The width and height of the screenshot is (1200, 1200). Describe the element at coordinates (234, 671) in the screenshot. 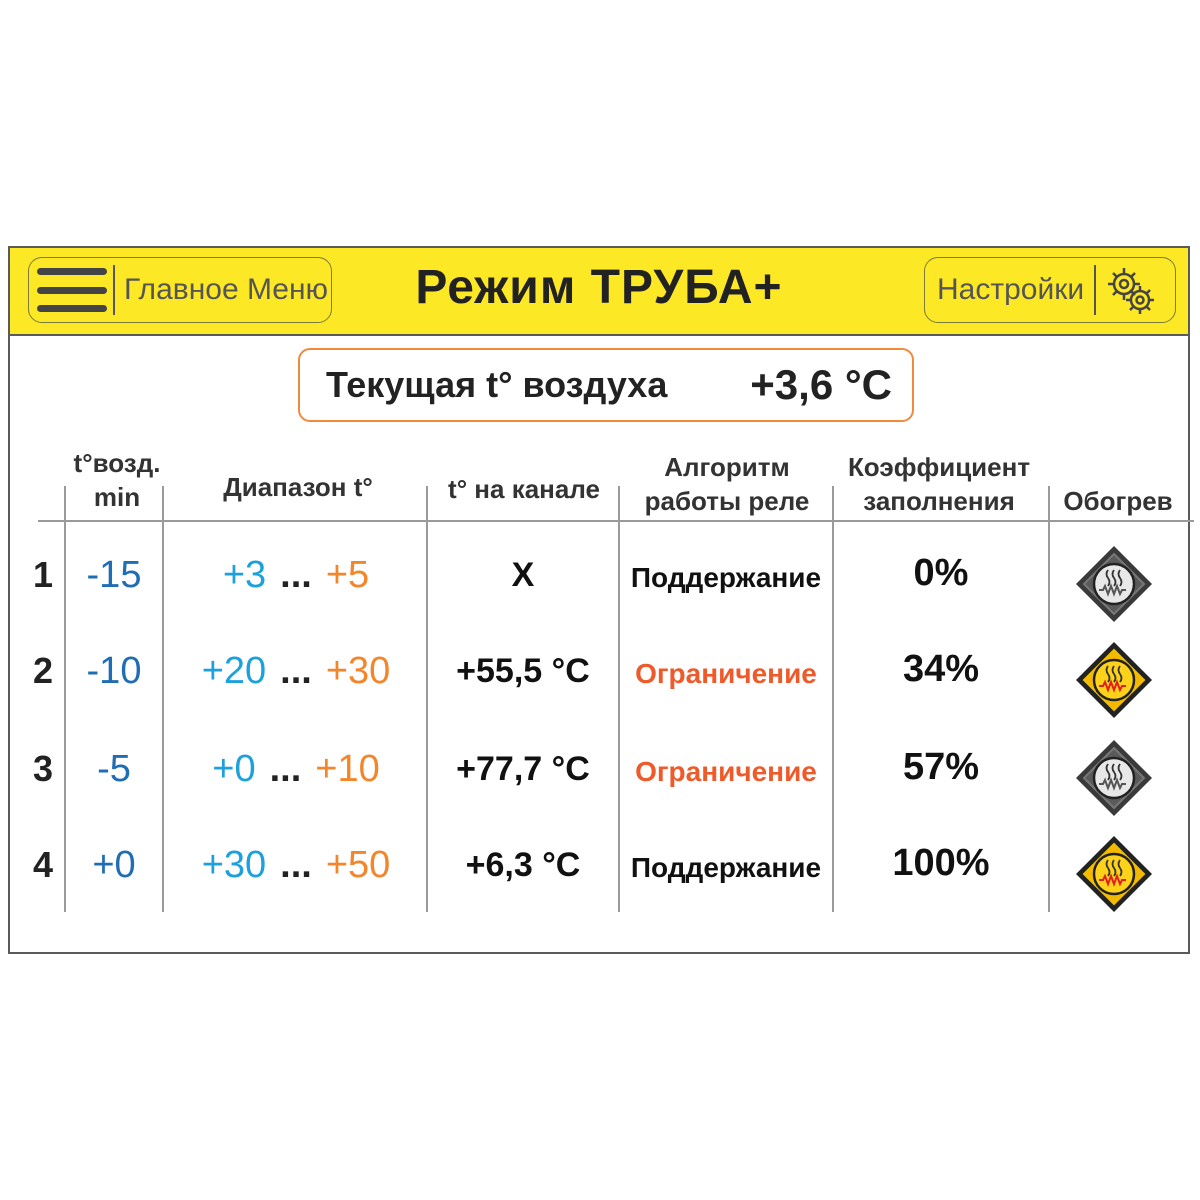

I see `range-from: +20` at that location.